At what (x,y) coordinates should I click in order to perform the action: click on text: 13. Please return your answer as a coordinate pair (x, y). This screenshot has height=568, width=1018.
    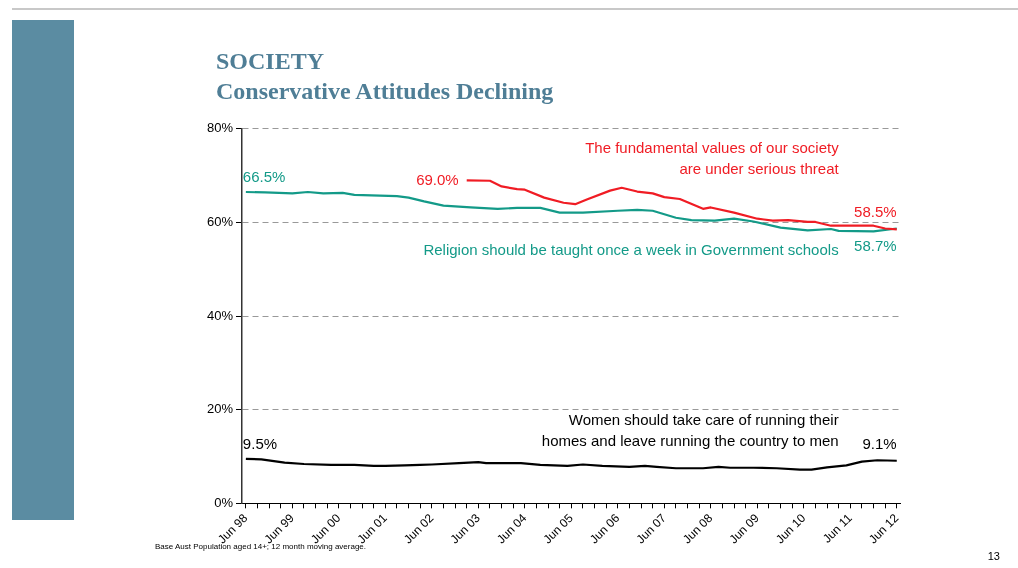
    Looking at the image, I should click on (993, 556).